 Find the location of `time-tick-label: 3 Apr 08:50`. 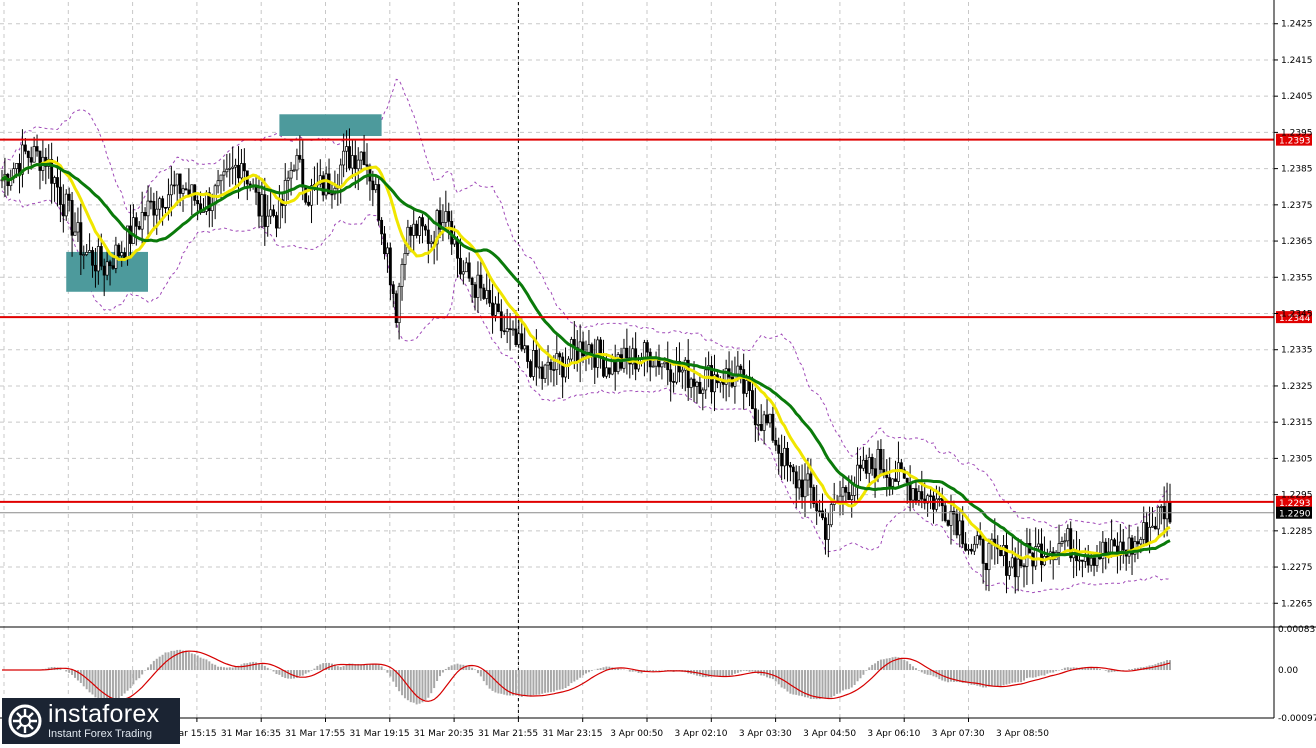

time-tick-label: 3 Apr 08:50 is located at coordinates (1022, 734).